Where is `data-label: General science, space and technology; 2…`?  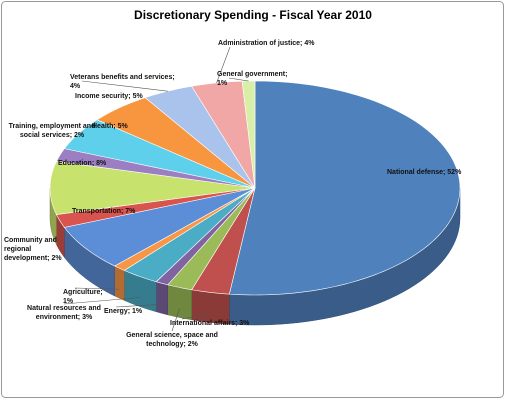 data-label: General science, space and technology; 2… is located at coordinates (172, 340).